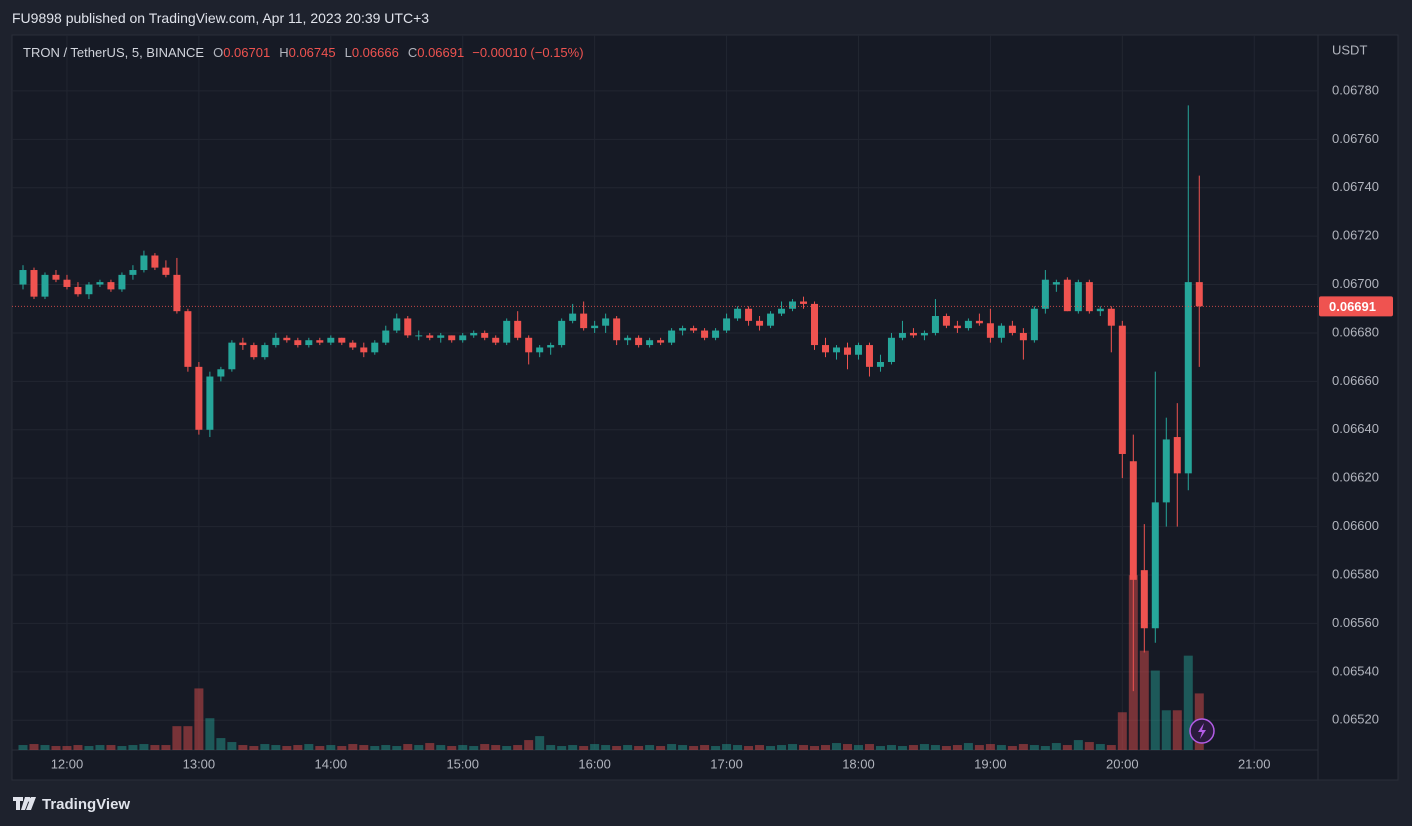 The height and width of the screenshot is (826, 1412). I want to click on y-tick-label: 0.06560, so click(1355, 622).